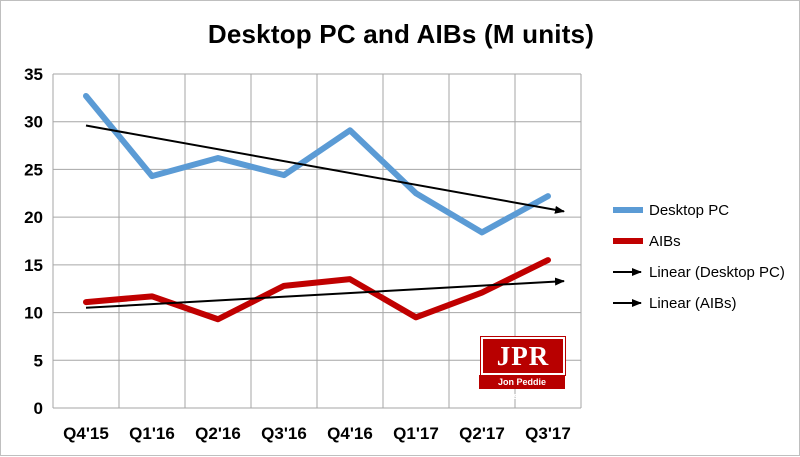 This screenshot has width=800, height=457. I want to click on x-tick-label: Q2'16, so click(218, 433).